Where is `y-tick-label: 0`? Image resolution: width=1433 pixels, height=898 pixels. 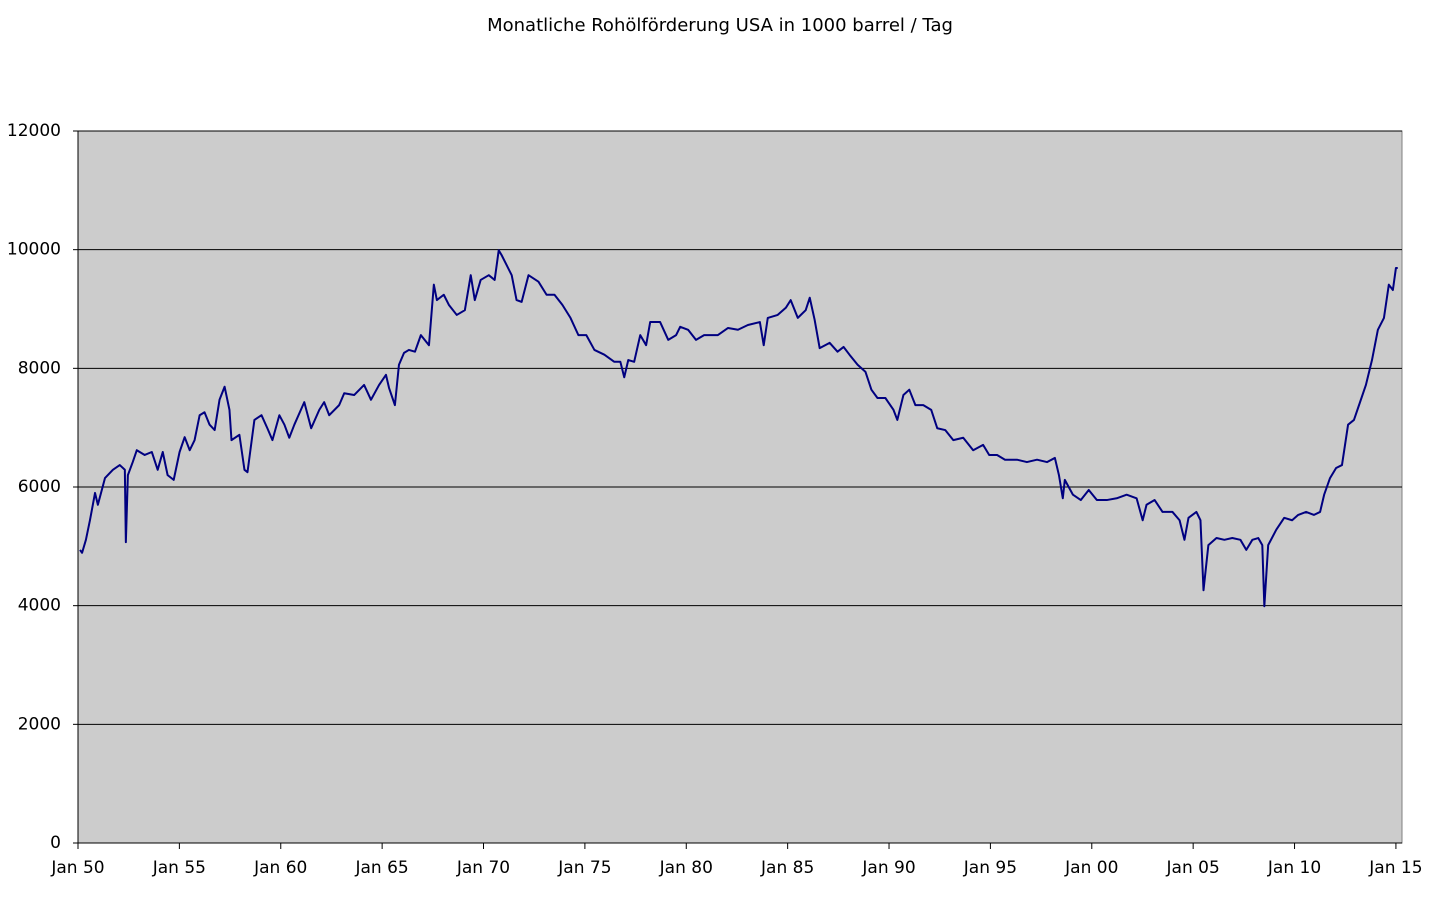 y-tick-label: 0 is located at coordinates (55, 843).